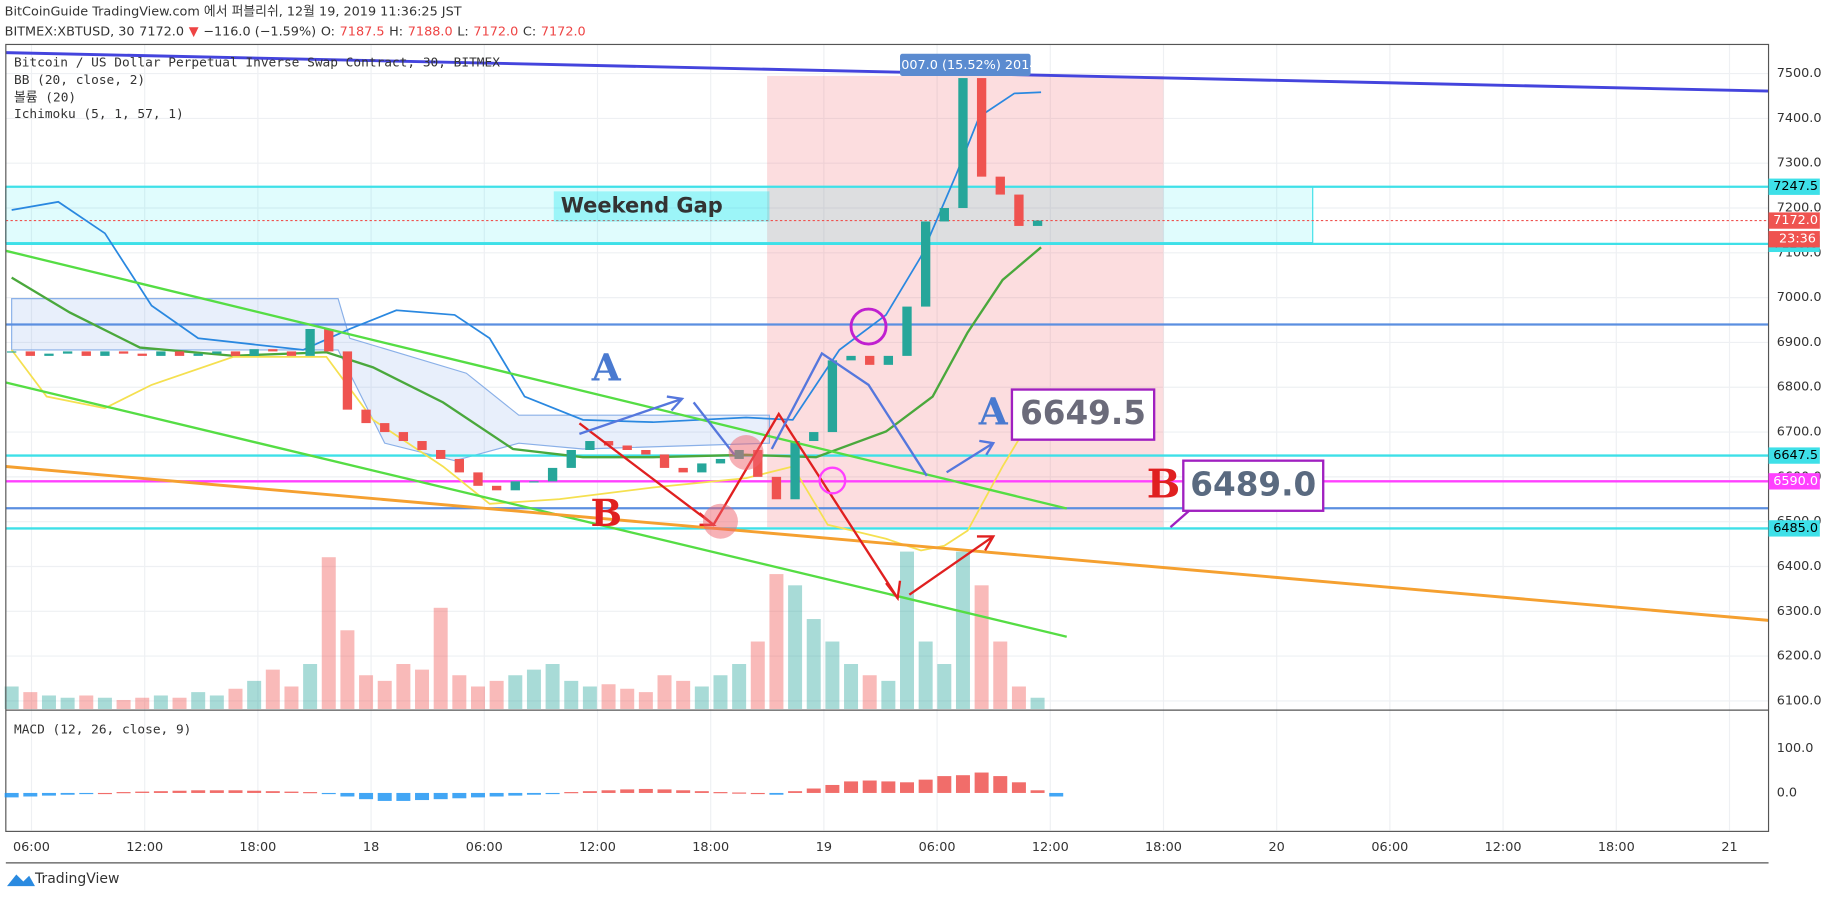 Image resolution: width=1828 pixels, height=898 pixels. What do you see at coordinates (1799, 432) in the screenshot?
I see `y-tick-label: 6700.0` at bounding box center [1799, 432].